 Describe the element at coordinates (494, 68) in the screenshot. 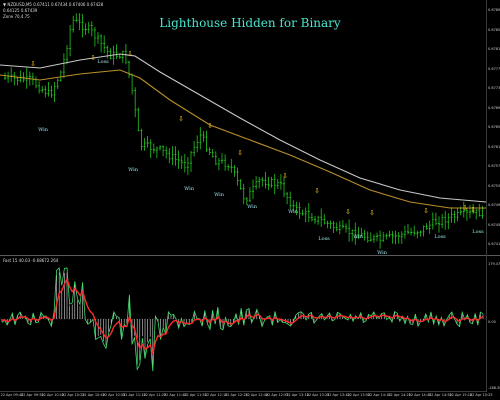

I see `price-tick-label: 0.67770` at that location.